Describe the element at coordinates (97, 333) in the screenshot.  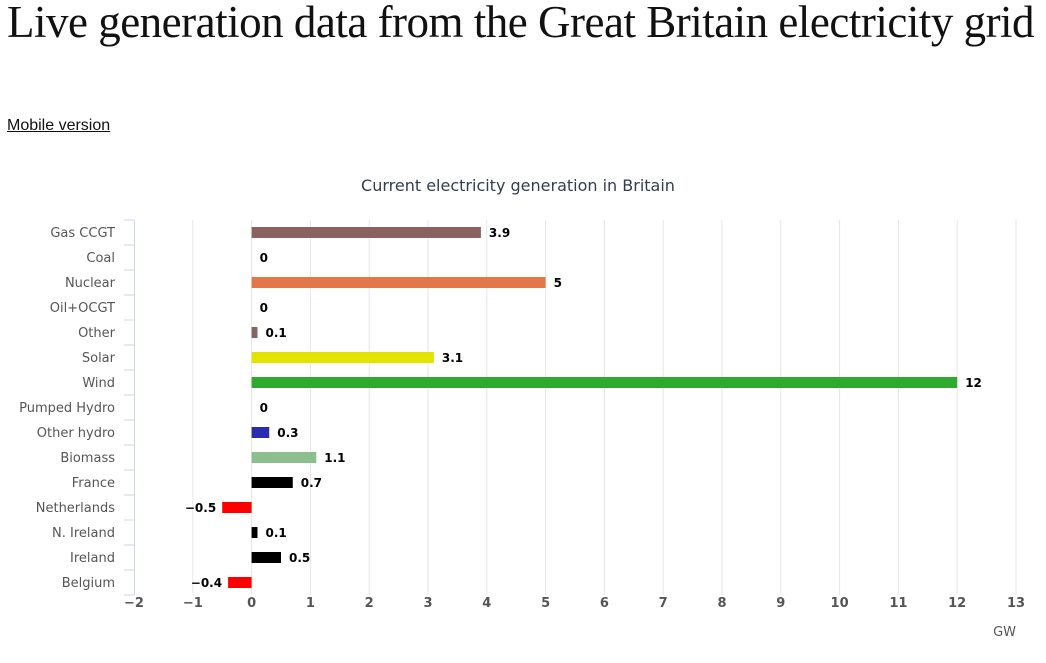
I see `category-label: Other` at that location.